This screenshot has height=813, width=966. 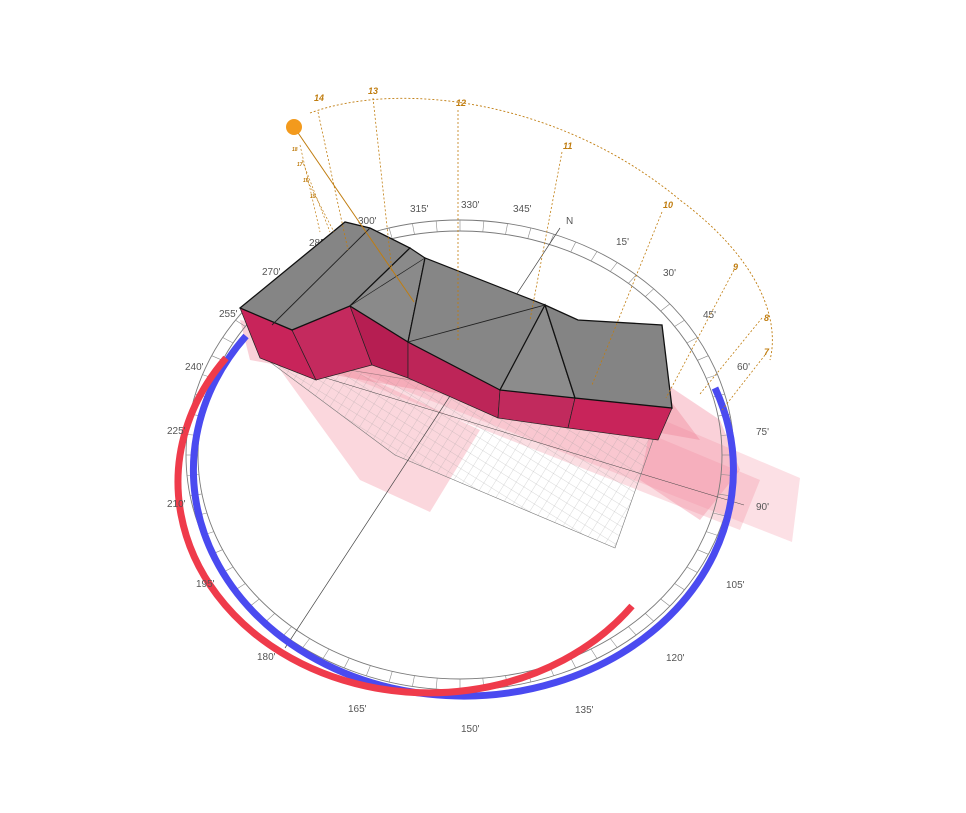 What do you see at coordinates (300, 165) in the screenshot?
I see `hour-label-17: 17` at bounding box center [300, 165].